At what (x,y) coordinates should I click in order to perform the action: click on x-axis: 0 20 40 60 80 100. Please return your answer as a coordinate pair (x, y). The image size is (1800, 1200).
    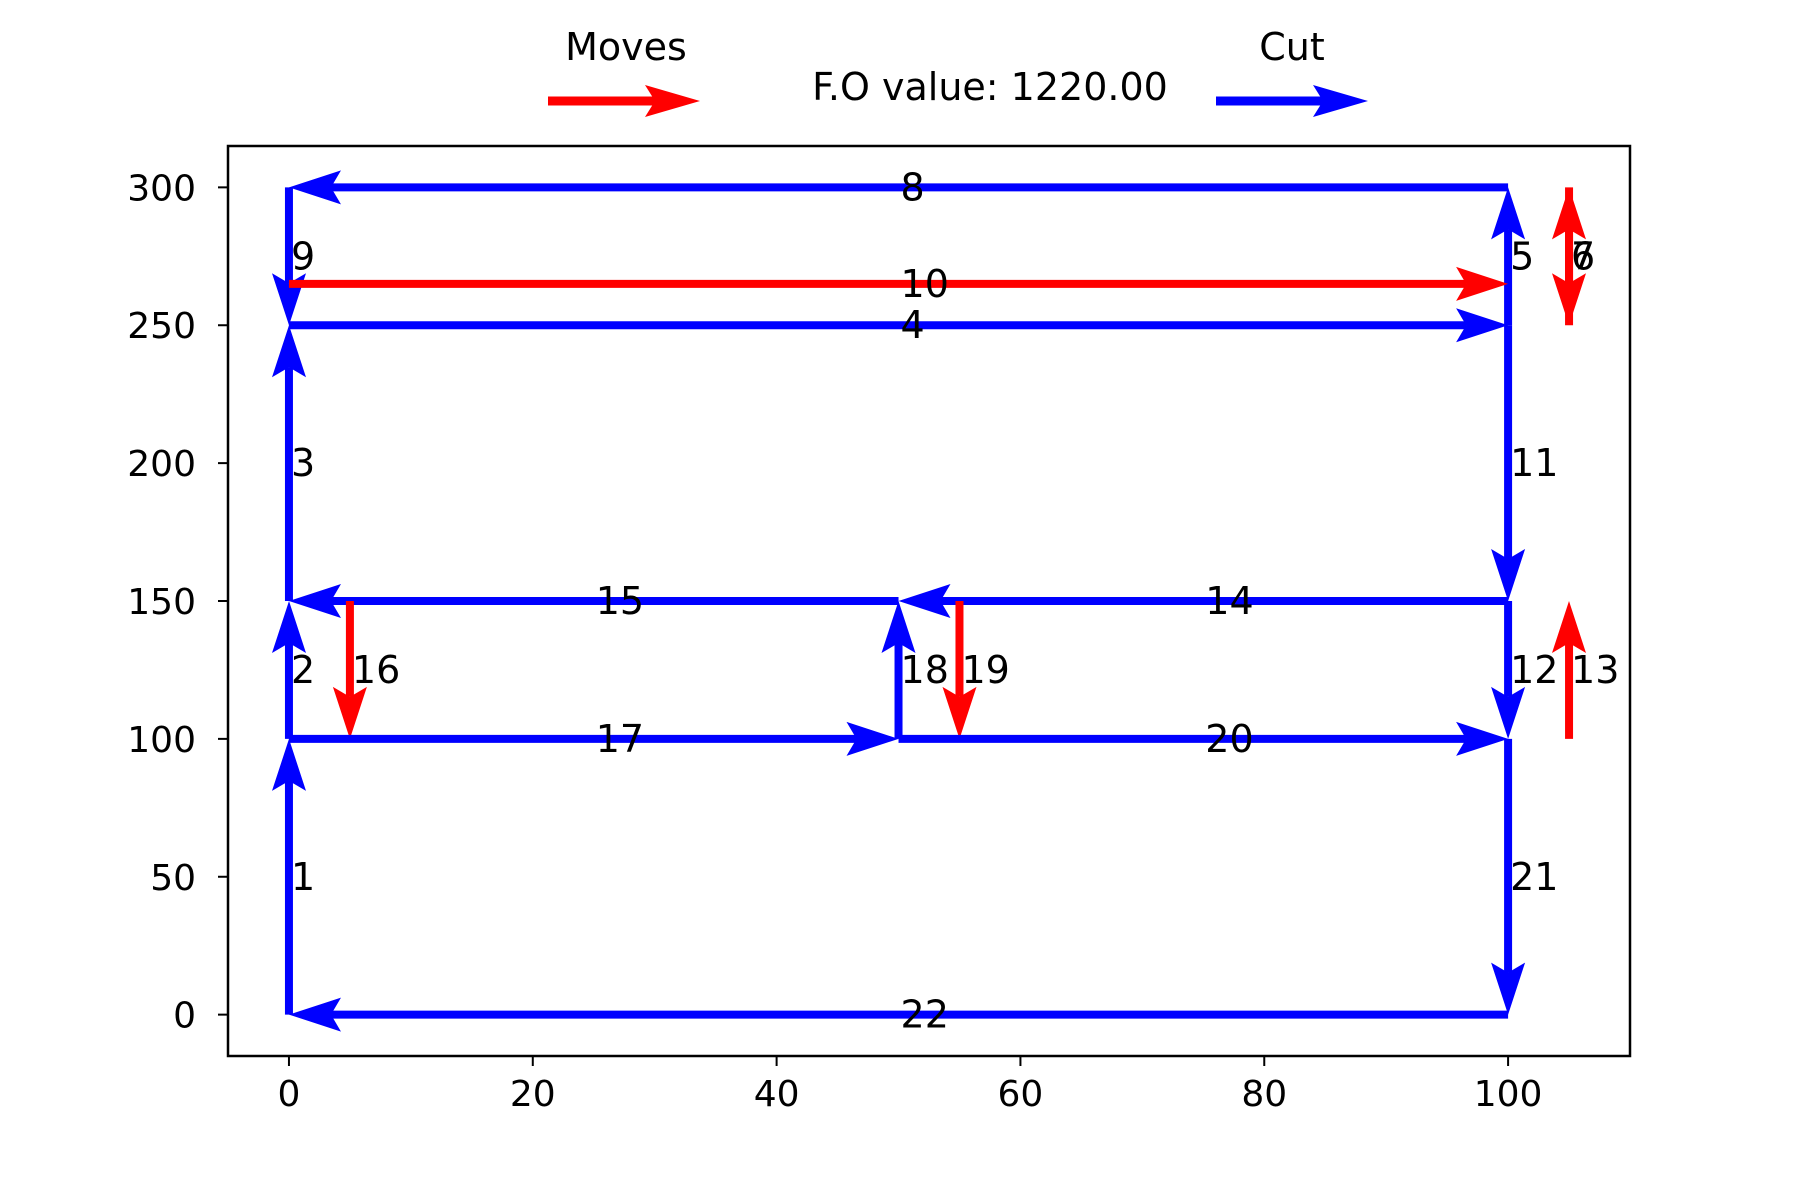
    Looking at the image, I should click on (910, 1085).